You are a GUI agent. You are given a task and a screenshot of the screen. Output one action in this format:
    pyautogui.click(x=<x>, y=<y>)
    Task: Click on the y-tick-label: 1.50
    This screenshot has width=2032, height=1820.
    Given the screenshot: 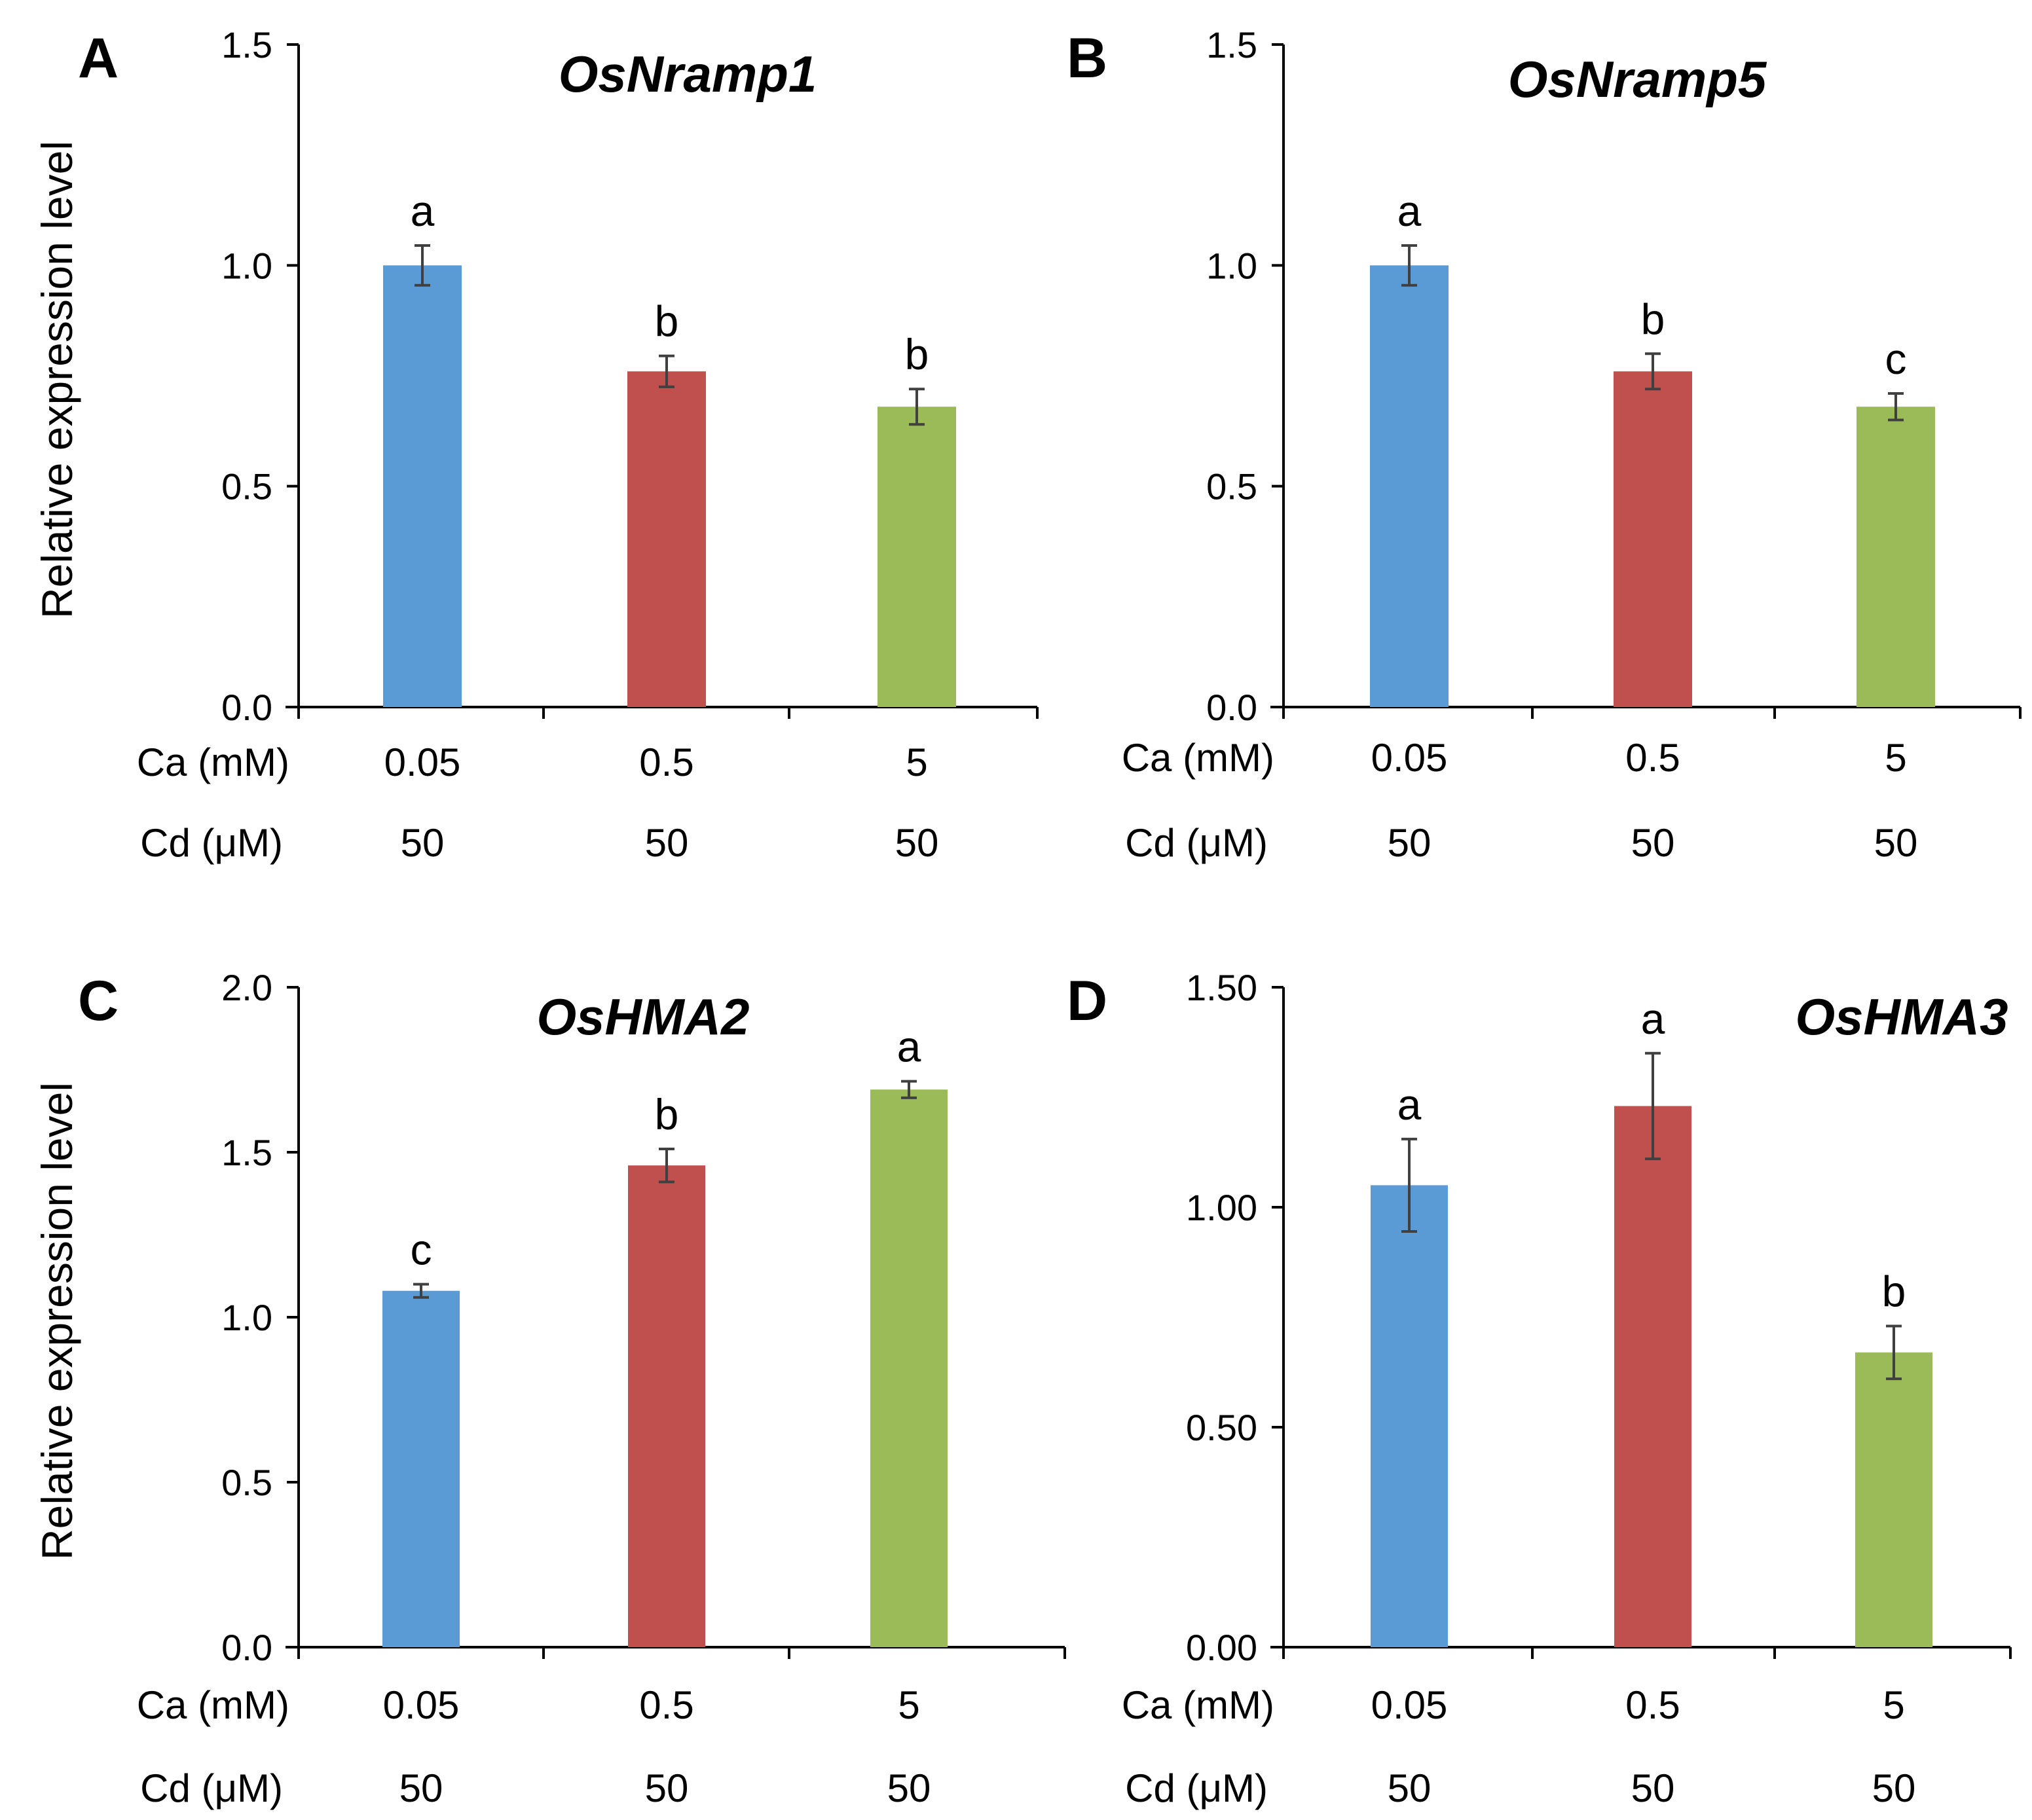 What is the action you would take?
    pyautogui.click(x=1221, y=987)
    